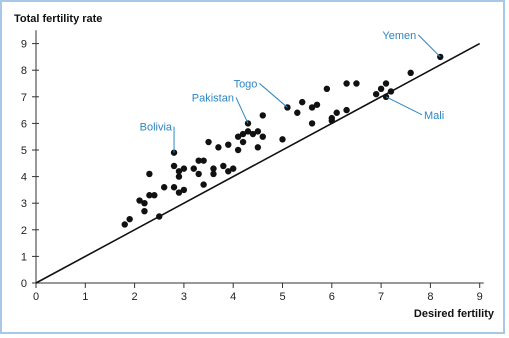  I want to click on y-tick-label: 3, so click(24, 204).